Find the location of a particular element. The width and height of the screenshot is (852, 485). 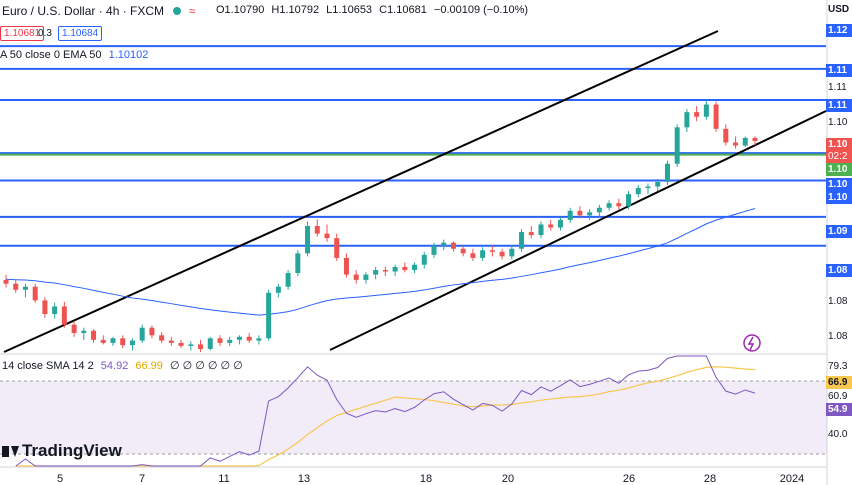

rsi-sma-legend-value: 66.99 is located at coordinates (149, 366).